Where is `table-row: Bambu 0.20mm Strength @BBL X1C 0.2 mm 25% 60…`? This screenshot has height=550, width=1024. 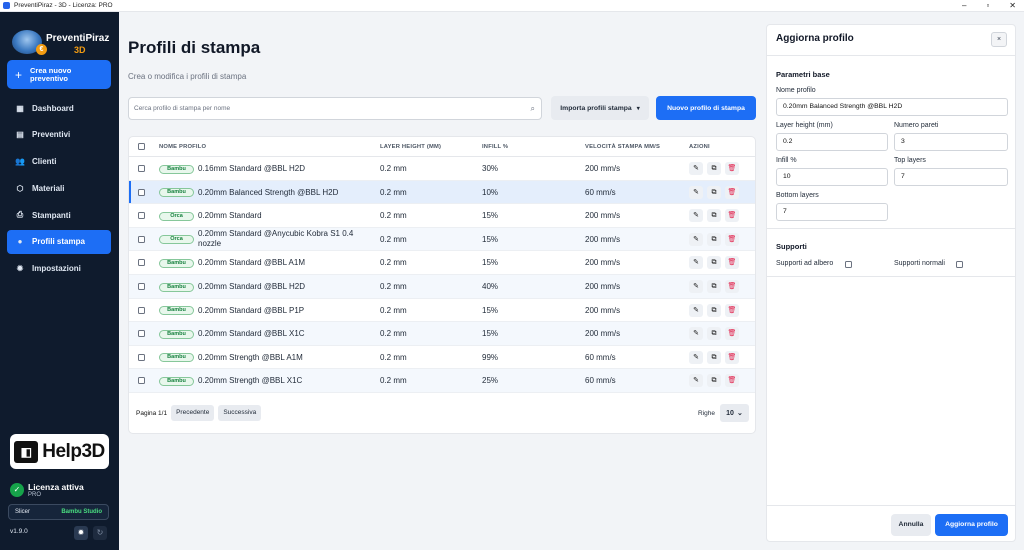
table-row: Bambu 0.20mm Strength @BBL X1C 0.2 mm 25% 60… is located at coordinates (442, 381).